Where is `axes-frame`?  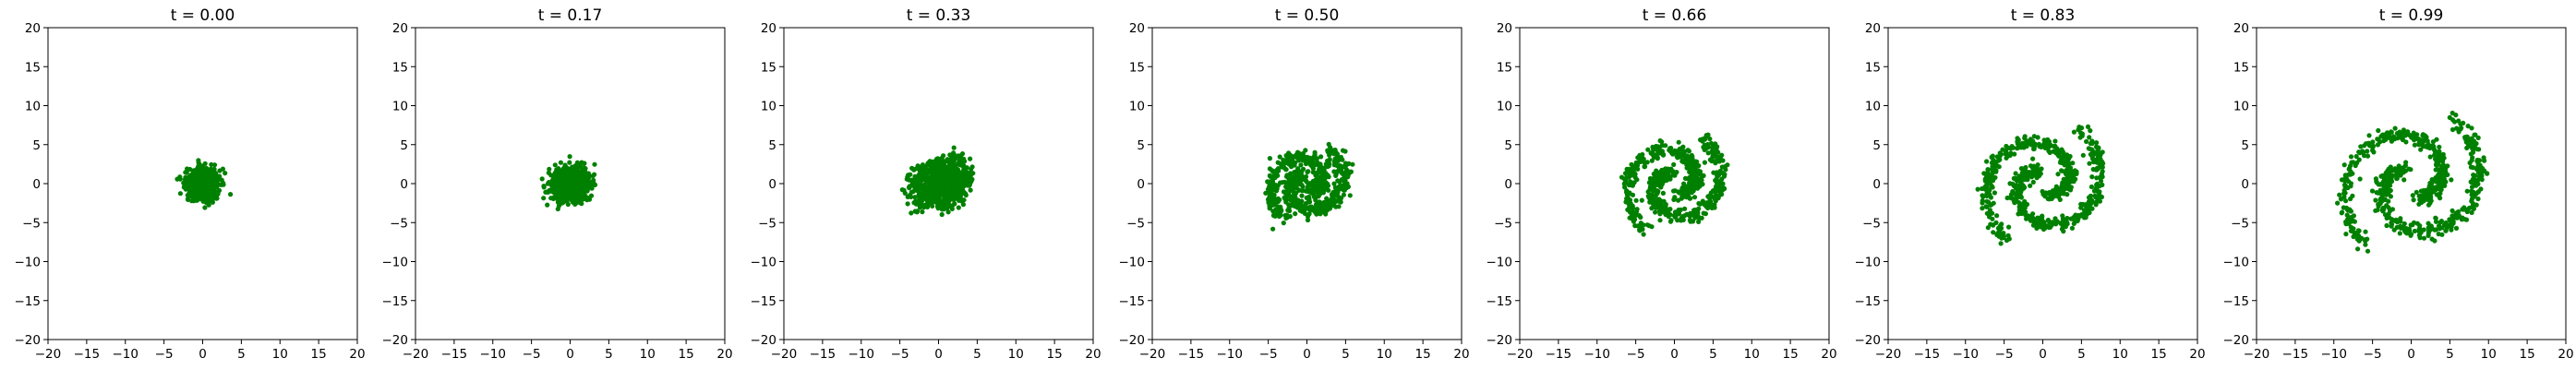
axes-frame is located at coordinates (1674, 184).